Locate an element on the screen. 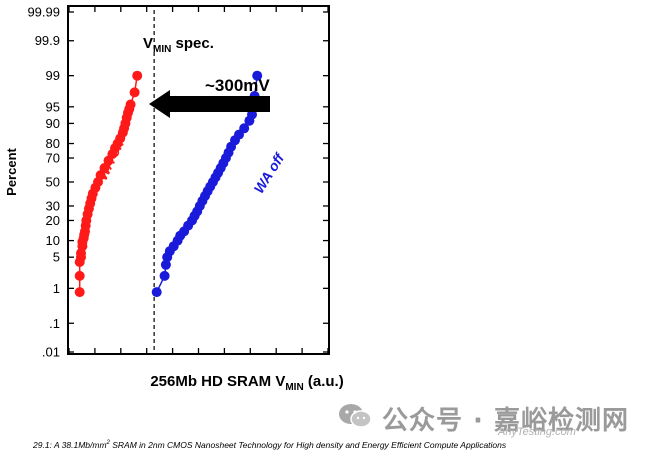 The width and height of the screenshot is (650, 462). watermark-subtext: AnyTesting.com is located at coordinates (537, 432).